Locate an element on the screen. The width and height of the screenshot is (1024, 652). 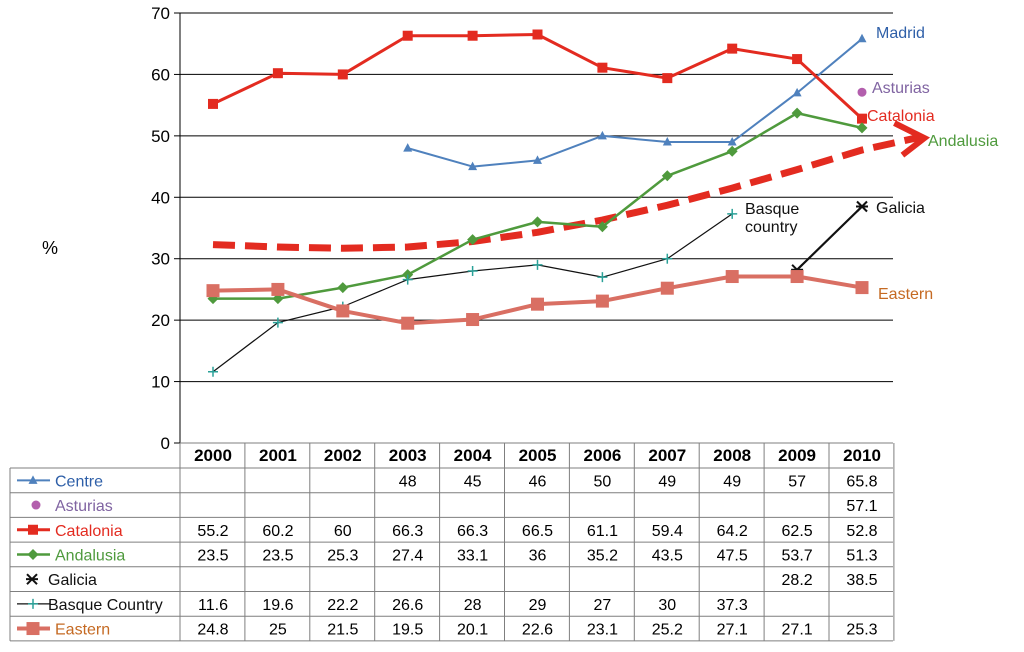
series-centre is located at coordinates (635, 102).